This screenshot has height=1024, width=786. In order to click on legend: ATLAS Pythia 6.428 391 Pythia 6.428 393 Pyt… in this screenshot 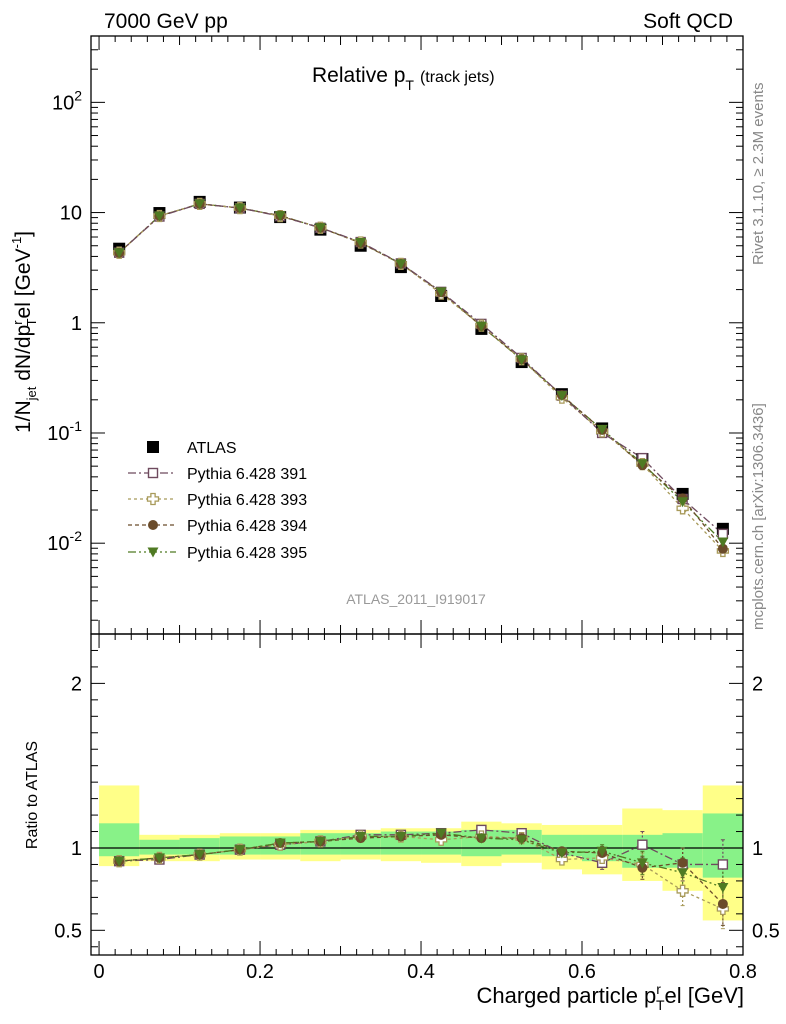, I will do `click(217, 501)`.